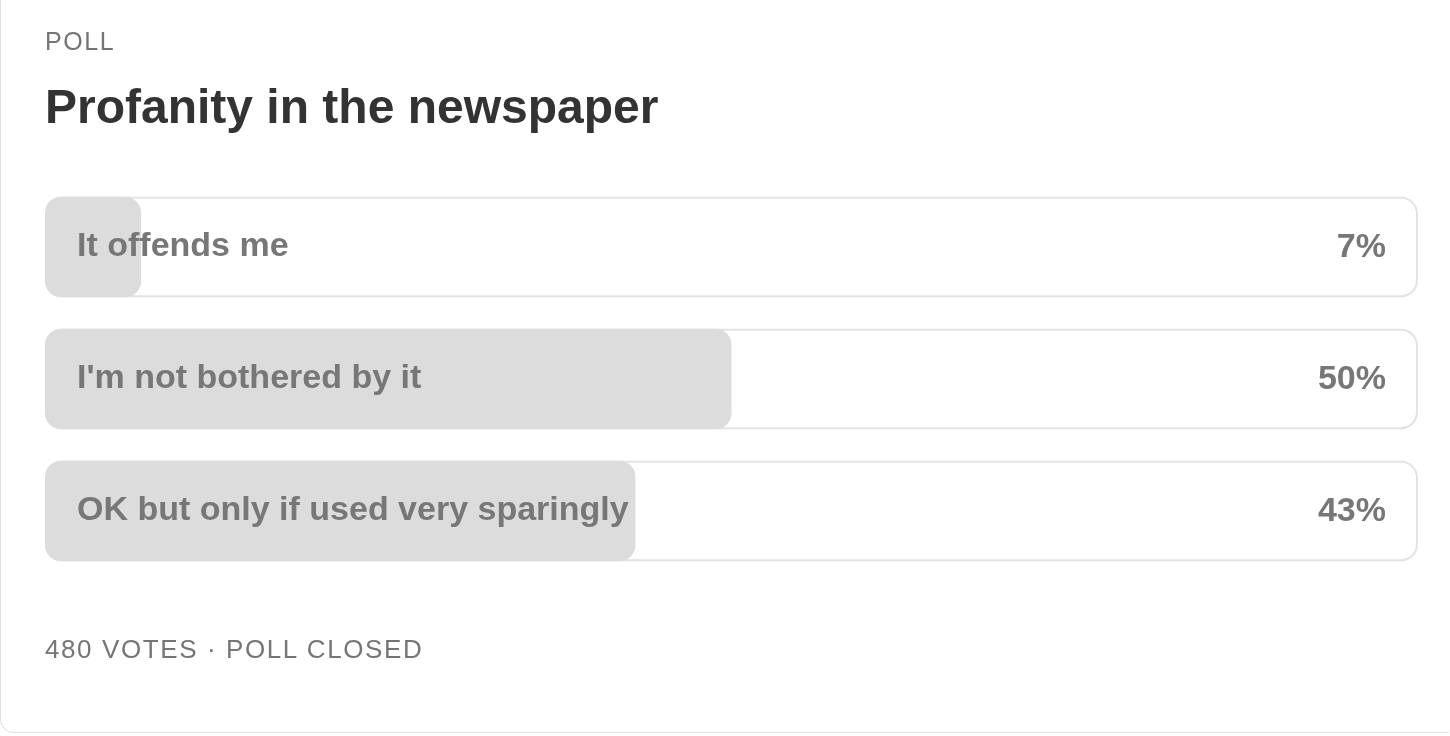  What do you see at coordinates (249, 376) in the screenshot?
I see `y-tick-label: I'm not bothered by it` at bounding box center [249, 376].